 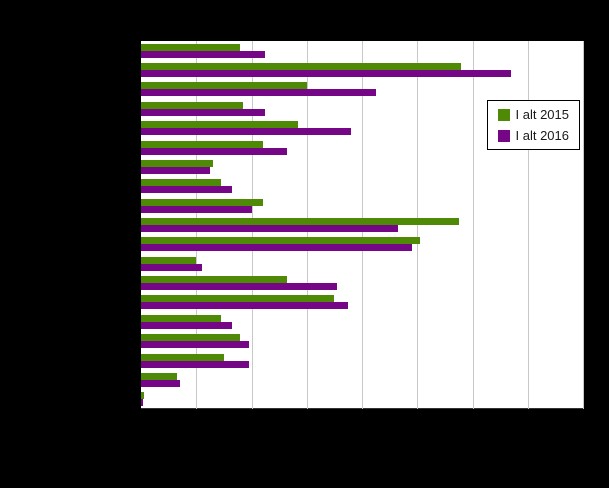 What do you see at coordinates (542, 135) in the screenshot?
I see `legend-label-2016: I alt 2016` at bounding box center [542, 135].